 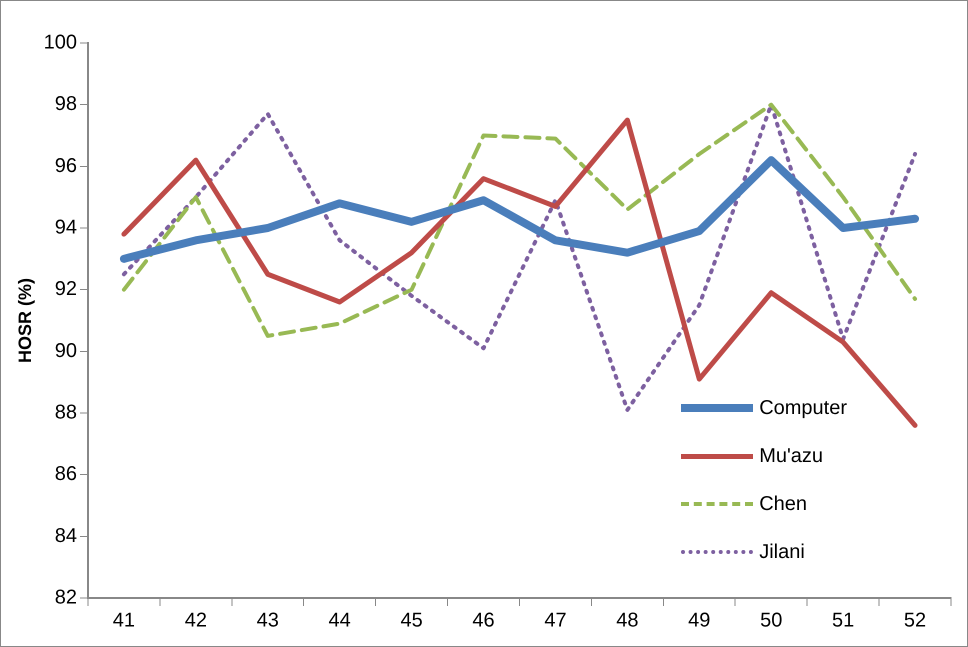 I want to click on x-tick-label: 50, so click(x=771, y=621).